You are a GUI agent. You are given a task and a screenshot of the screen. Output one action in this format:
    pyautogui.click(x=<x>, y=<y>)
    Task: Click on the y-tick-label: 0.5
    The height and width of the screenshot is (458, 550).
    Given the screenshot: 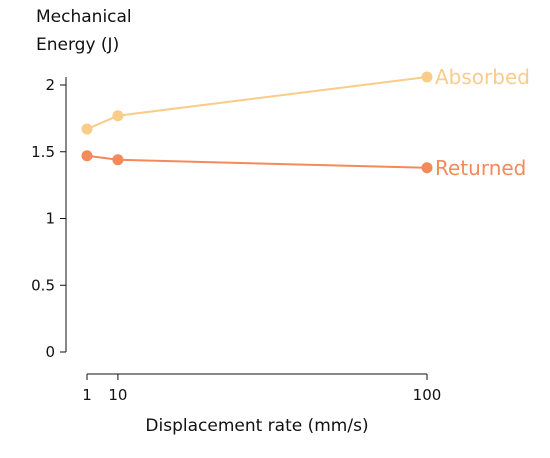 What is the action you would take?
    pyautogui.click(x=43, y=285)
    